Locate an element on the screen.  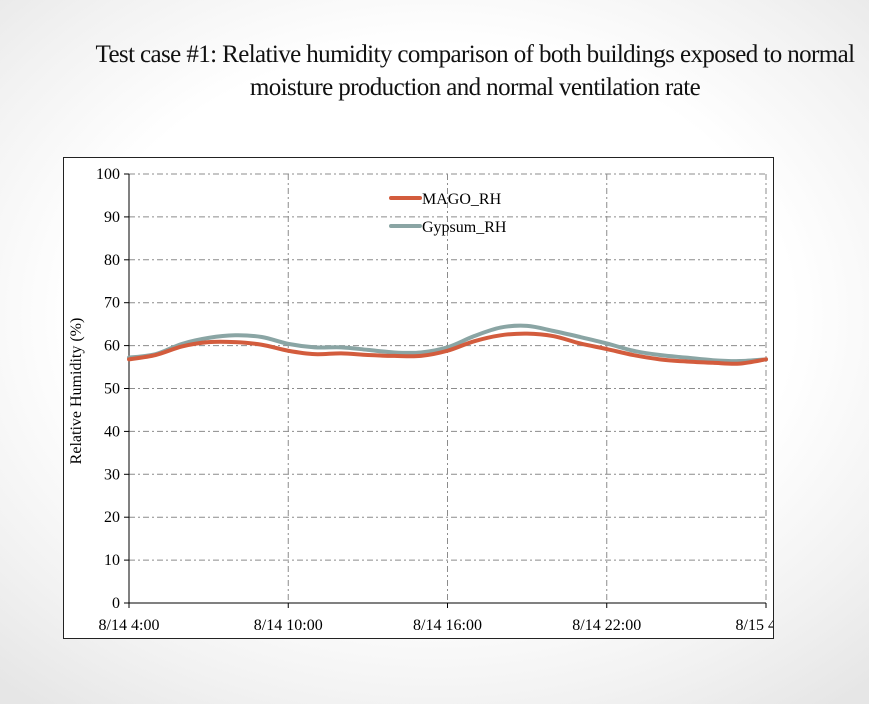
x-tick-label: 8/14 10:00 is located at coordinates (288, 625).